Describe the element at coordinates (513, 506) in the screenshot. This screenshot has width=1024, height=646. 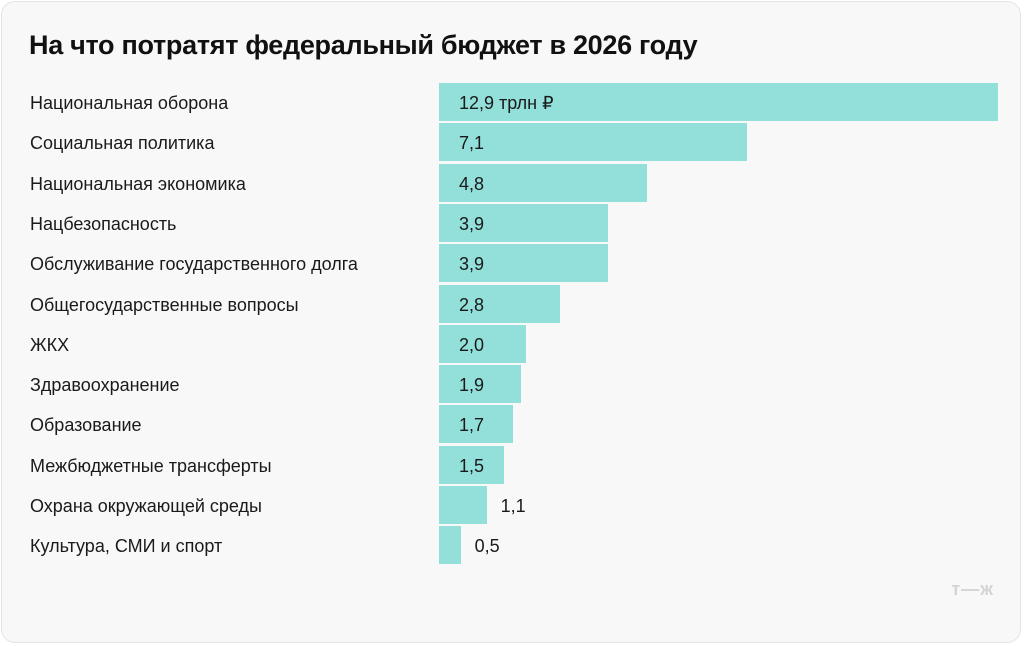
I see `data-label: 1,1` at that location.